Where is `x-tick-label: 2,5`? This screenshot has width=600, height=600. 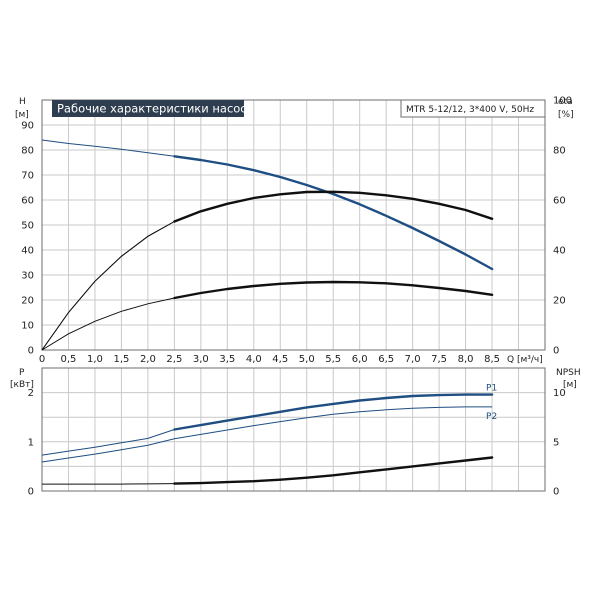
x-tick-label: 2,5 is located at coordinates (174, 359).